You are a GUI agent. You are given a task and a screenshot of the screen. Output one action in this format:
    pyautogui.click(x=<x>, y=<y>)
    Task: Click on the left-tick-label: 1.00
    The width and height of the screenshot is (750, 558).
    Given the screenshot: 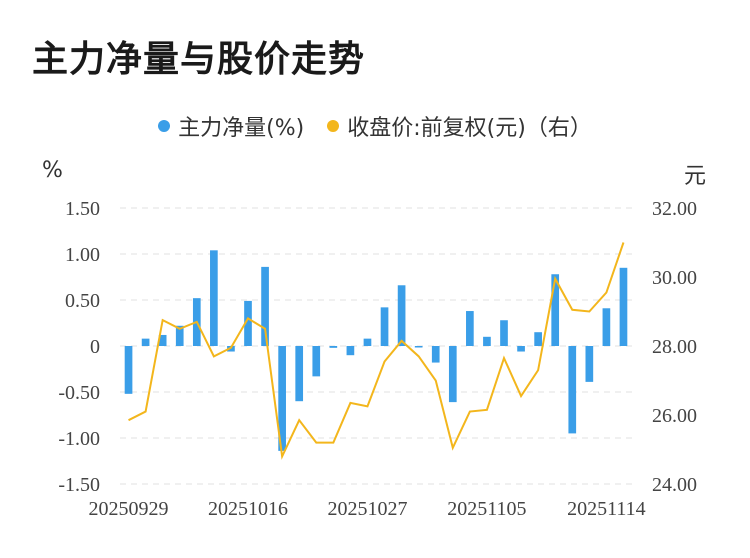 What is the action you would take?
    pyautogui.click(x=82, y=255)
    